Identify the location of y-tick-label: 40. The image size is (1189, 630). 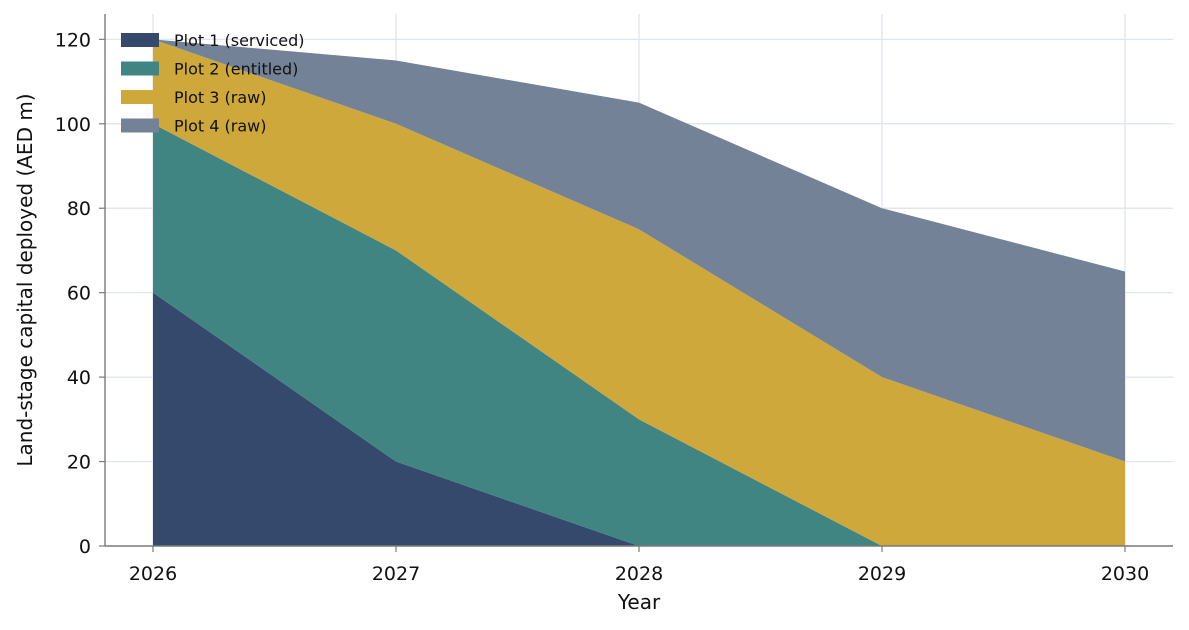
(79, 378).